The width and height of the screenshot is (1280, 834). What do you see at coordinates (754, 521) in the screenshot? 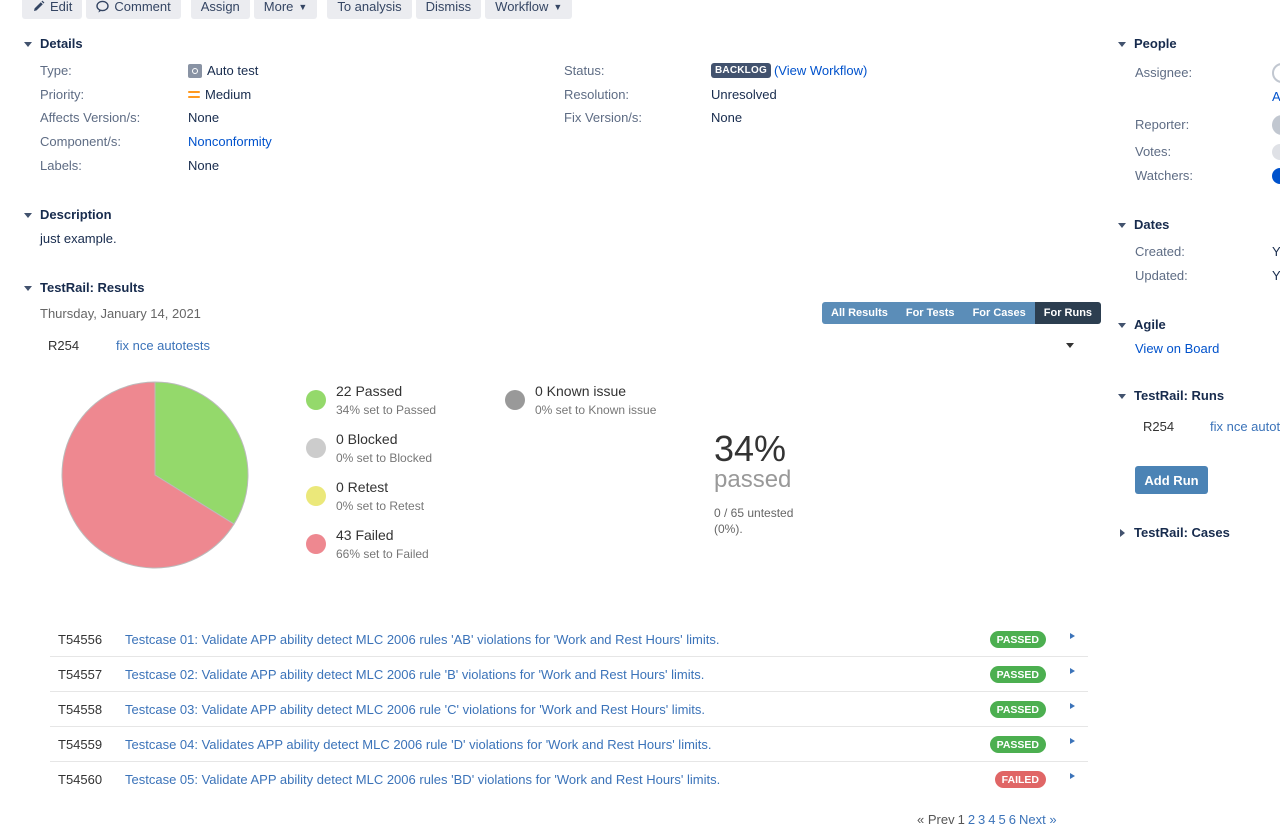
I see `untested-summary: 0 / 65 untested (0%).` at bounding box center [754, 521].